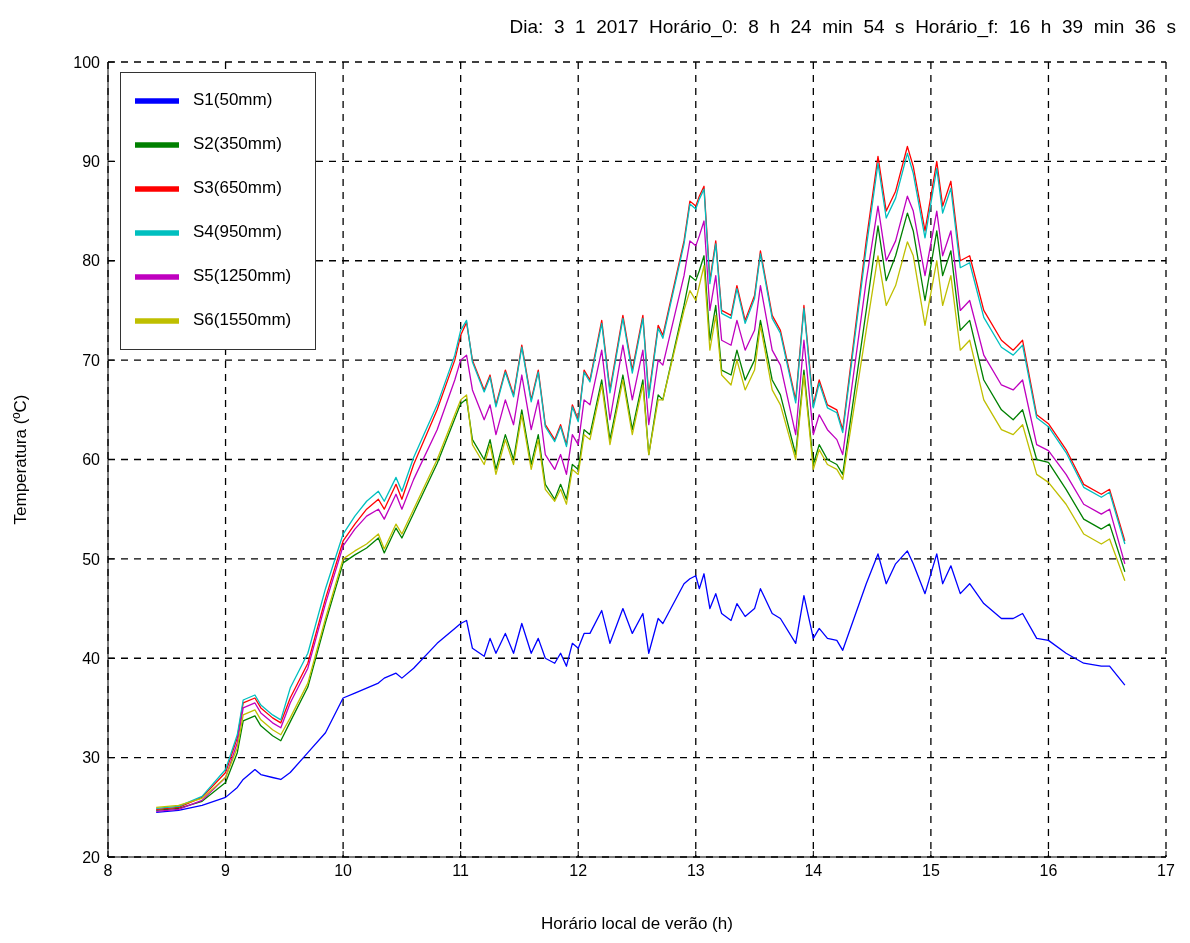  What do you see at coordinates (237, 188) in the screenshot?
I see `legend-label: S3(650mm)` at bounding box center [237, 188].